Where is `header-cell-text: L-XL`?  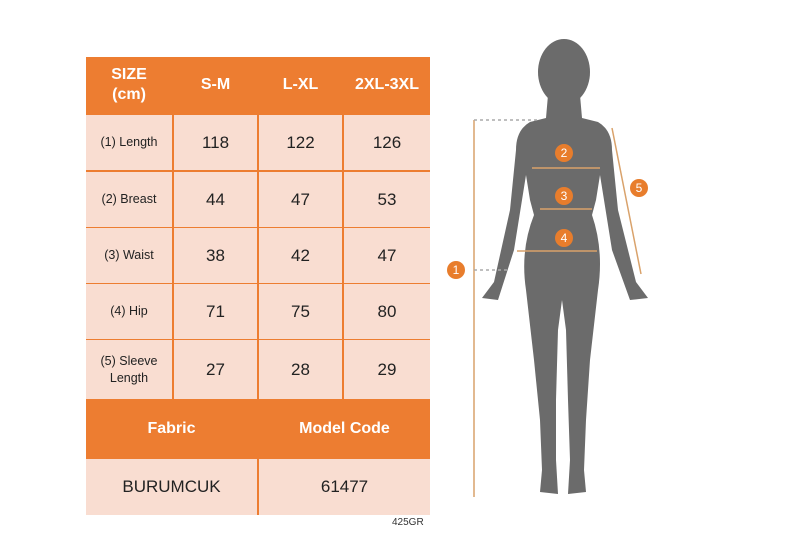 header-cell-text: L-XL is located at coordinates (300, 84).